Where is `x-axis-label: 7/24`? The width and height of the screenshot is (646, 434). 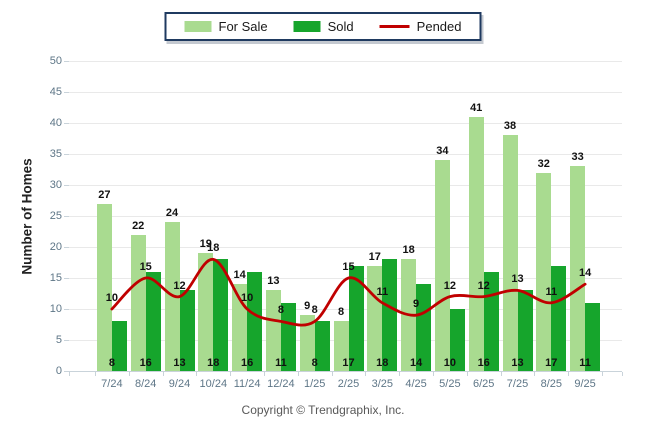 x-axis-label: 7/24 is located at coordinates (112, 384).